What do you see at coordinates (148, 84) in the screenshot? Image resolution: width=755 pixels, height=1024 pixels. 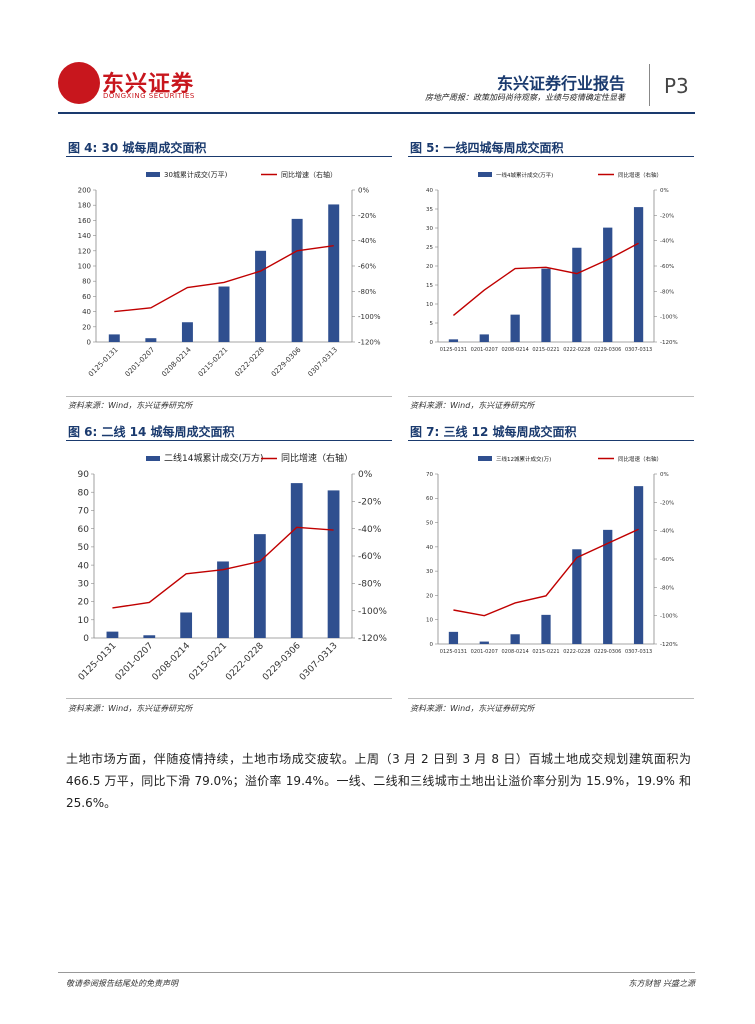 I see `logo-text: 东兴证券` at bounding box center [148, 84].